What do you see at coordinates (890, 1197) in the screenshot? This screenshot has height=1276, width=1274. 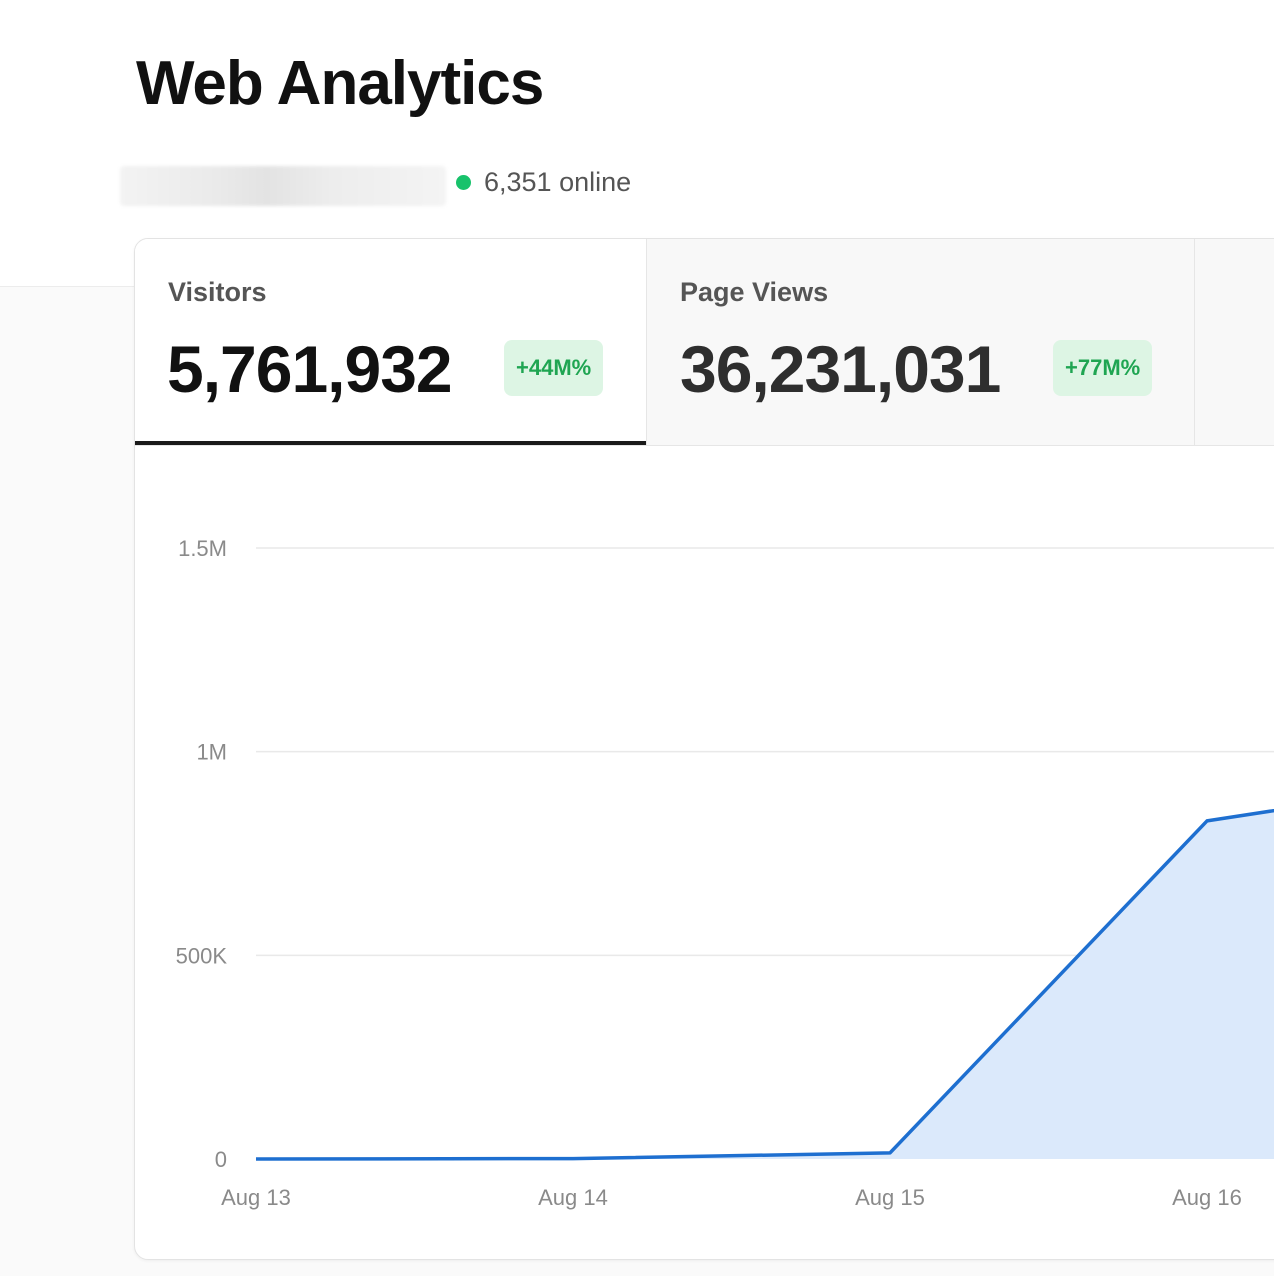 I see `x-tick-label: Aug 15` at bounding box center [890, 1197].